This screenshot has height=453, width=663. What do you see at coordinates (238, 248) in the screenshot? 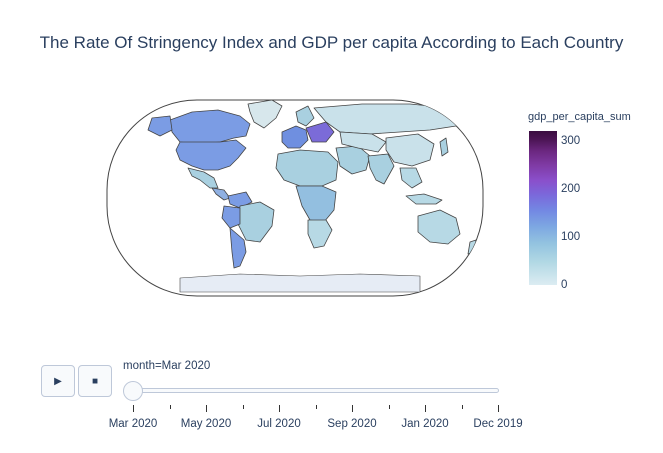
I see `argentina` at bounding box center [238, 248].